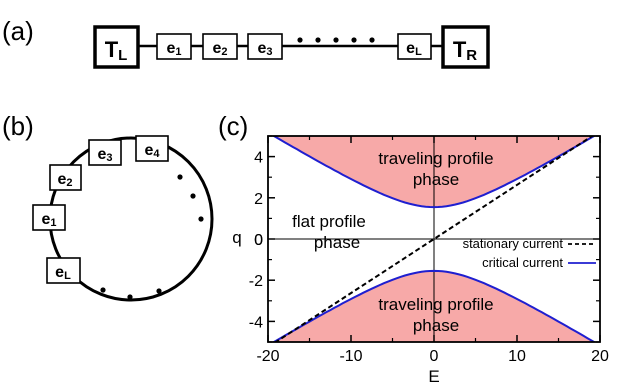 The height and width of the screenshot is (385, 618). What do you see at coordinates (258, 158) in the screenshot?
I see `y-tick-label: 4` at bounding box center [258, 158].